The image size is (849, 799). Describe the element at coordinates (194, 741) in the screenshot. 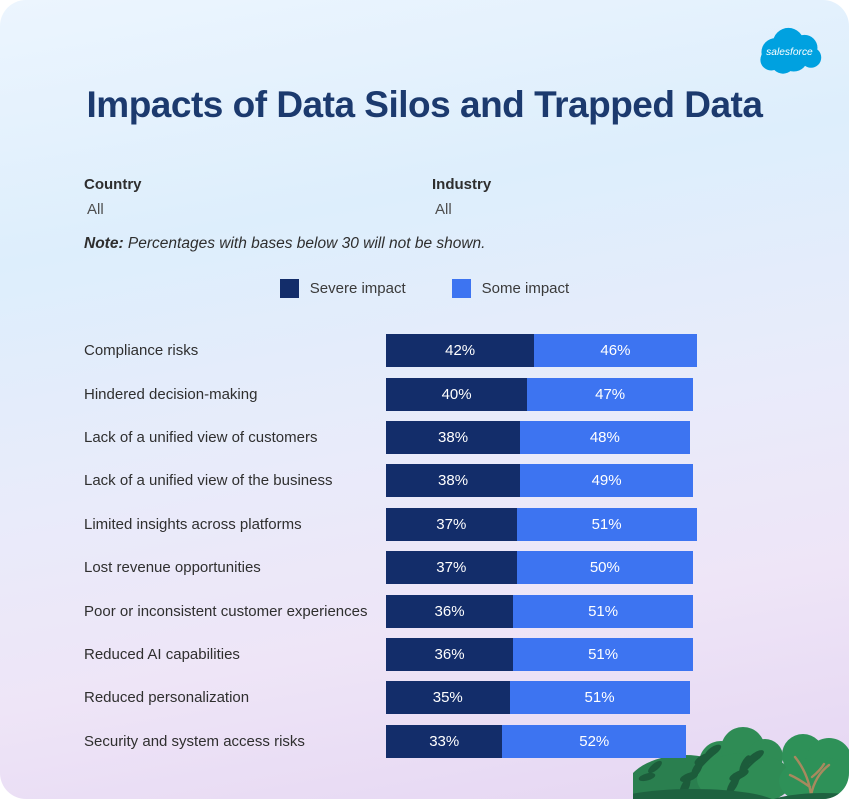

I see `category-label: Security and system access risks` at that location.